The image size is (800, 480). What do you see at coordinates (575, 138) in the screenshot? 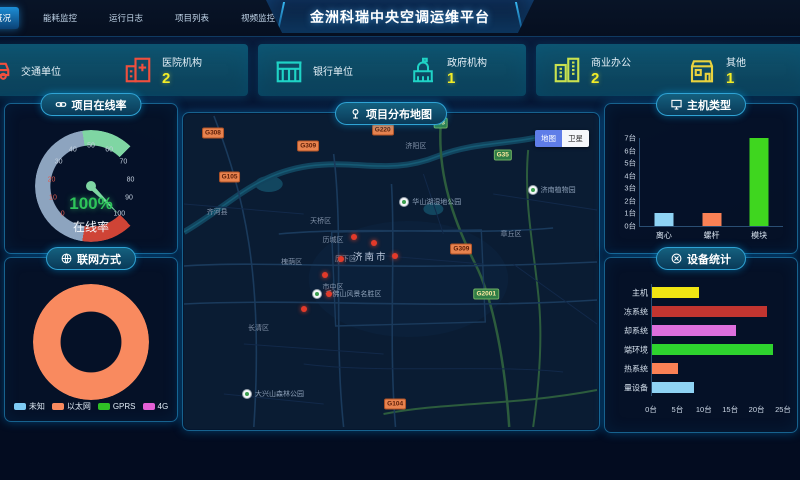
I see `map-btn-卫星: 卫星` at bounding box center [575, 138].